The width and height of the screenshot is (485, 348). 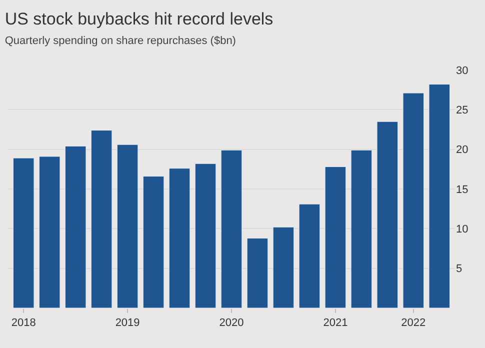 What do you see at coordinates (413, 323) in the screenshot?
I see `x-tick-label: 2022` at bounding box center [413, 323].